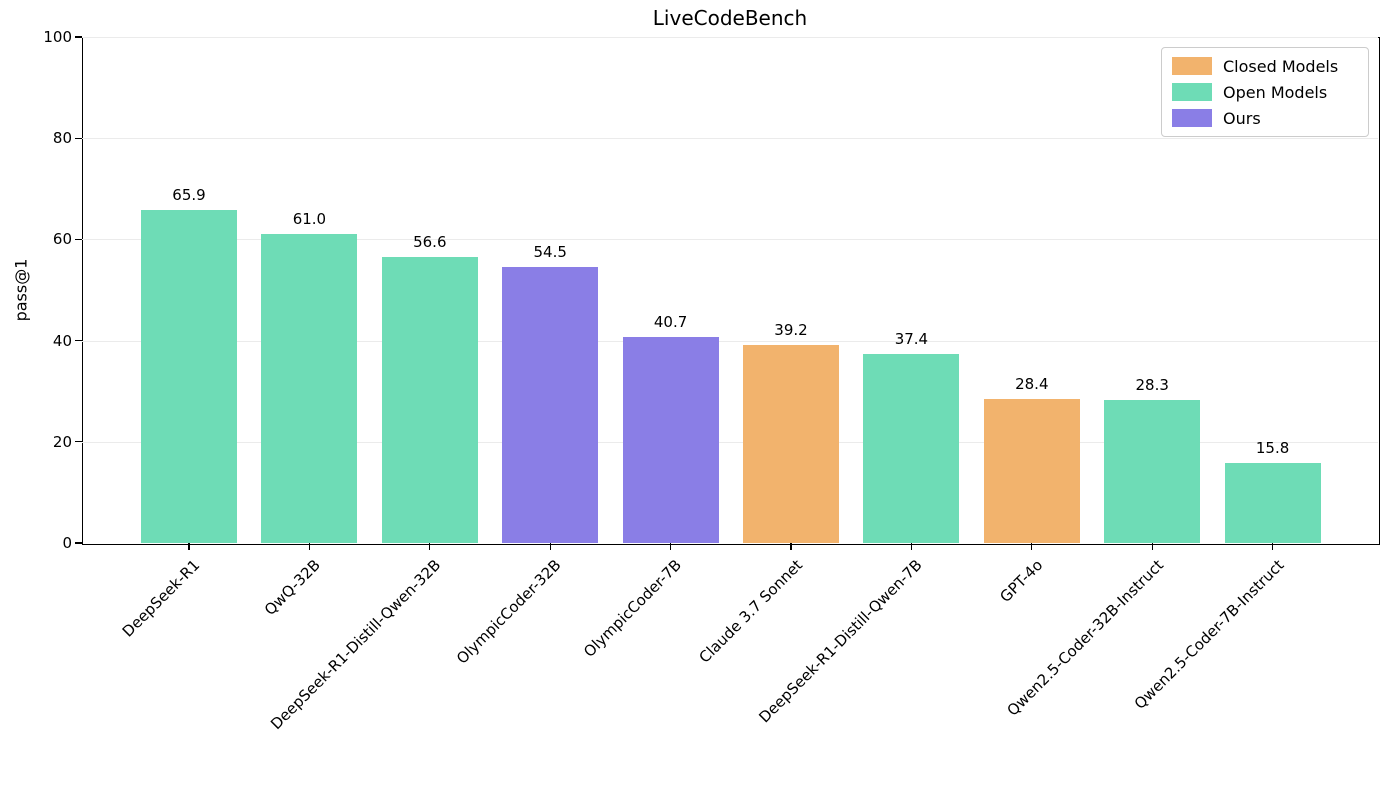 The width and height of the screenshot is (1389, 790). I want to click on x-tick-label: OlympicCoder-32B, so click(509, 612).